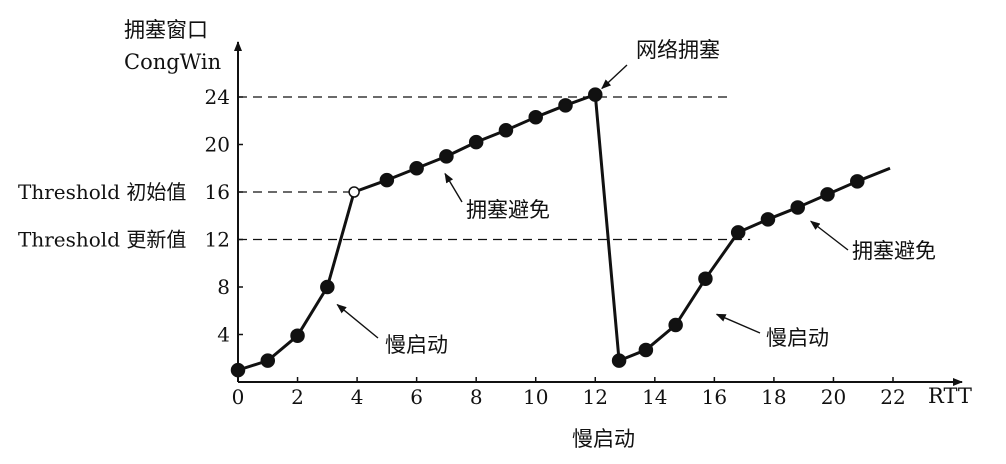 Image resolution: width=1006 pixels, height=464 pixels. Describe the element at coordinates (102, 240) in the screenshot. I see `reference-line-label: Threshold 更新值` at that location.